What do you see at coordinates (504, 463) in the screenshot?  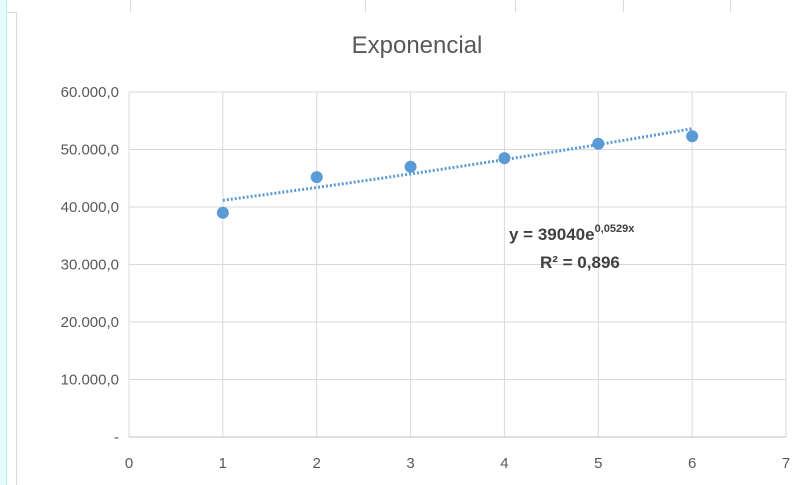 I see `x-tick-label: 4` at bounding box center [504, 463].